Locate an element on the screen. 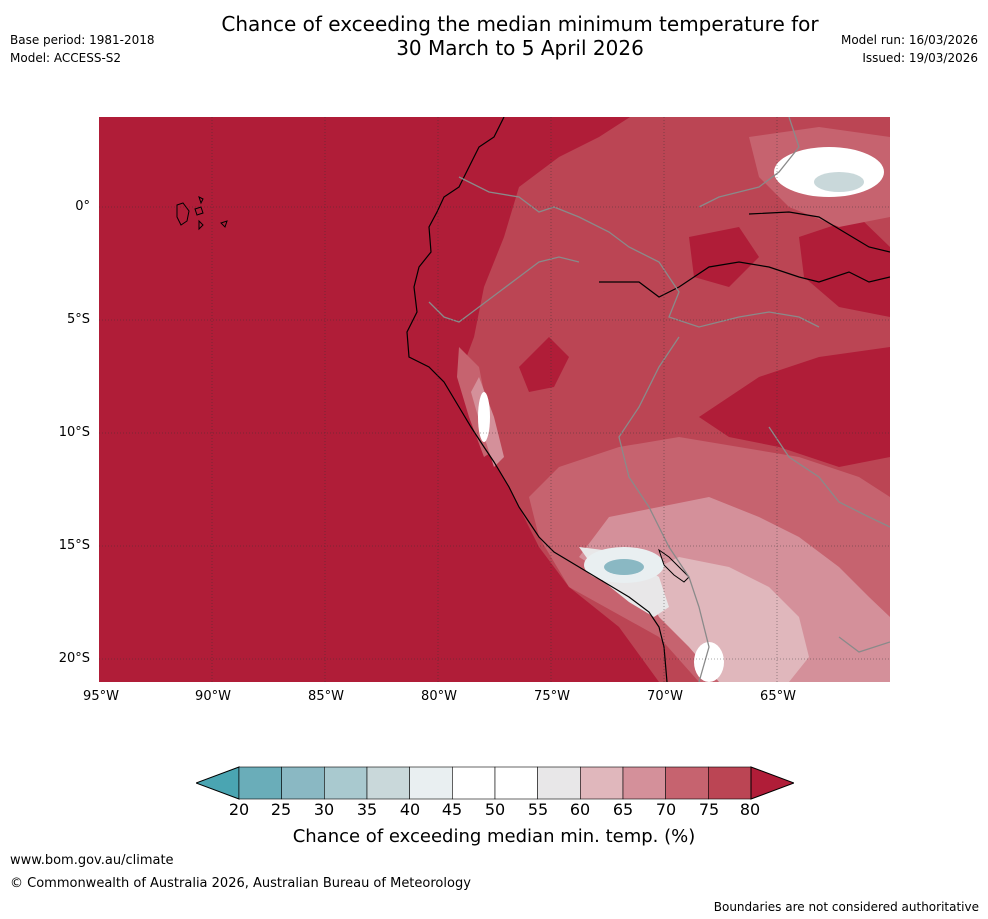 The height and width of the screenshot is (919, 988). colorbar-tick-30: 30 is located at coordinates (324, 809).